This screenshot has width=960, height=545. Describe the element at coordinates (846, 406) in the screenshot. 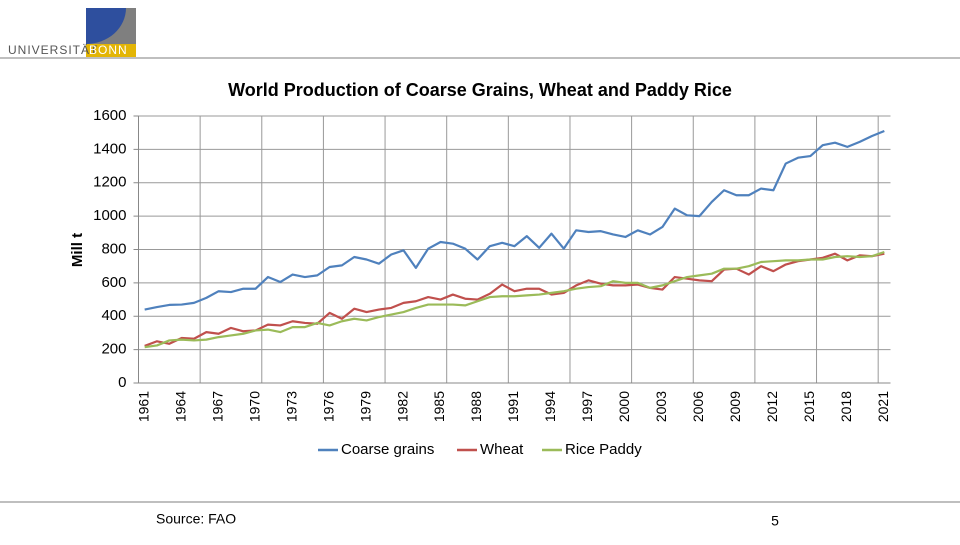

I see `x-tick-label: 2018` at that location.